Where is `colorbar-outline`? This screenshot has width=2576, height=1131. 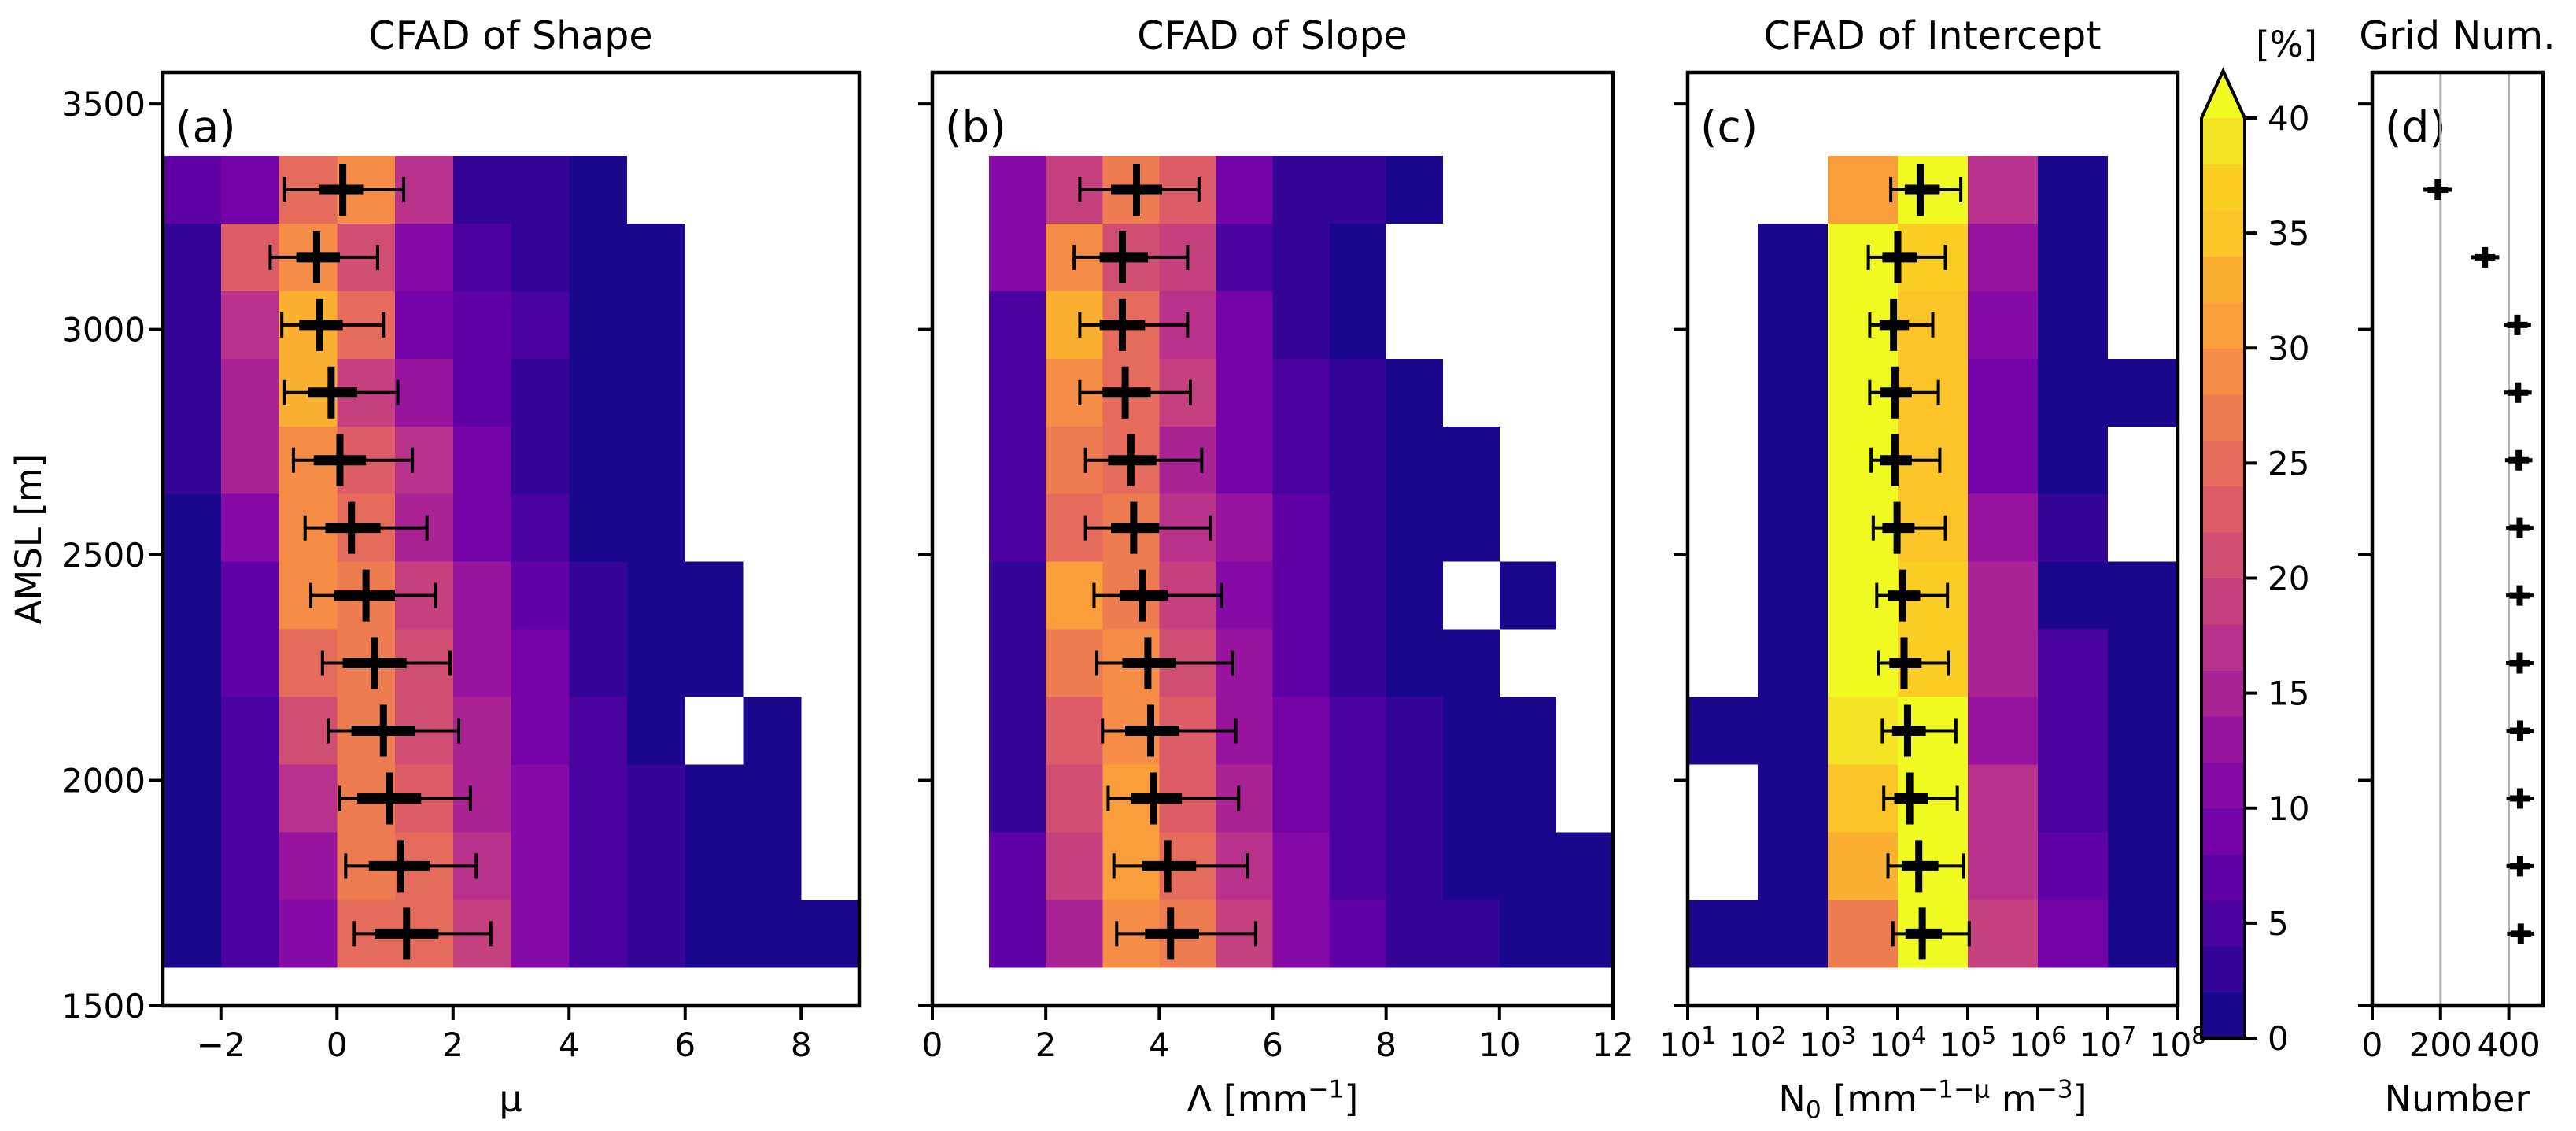 colorbar-outline is located at coordinates (2223, 554).